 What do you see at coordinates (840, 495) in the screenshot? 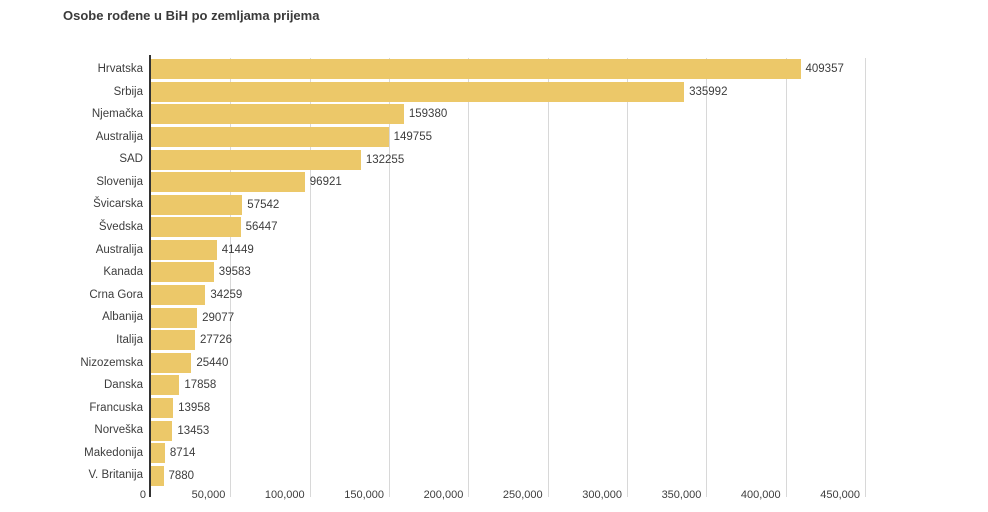
I see `x-axis-tick-label: 450,000` at bounding box center [840, 495].